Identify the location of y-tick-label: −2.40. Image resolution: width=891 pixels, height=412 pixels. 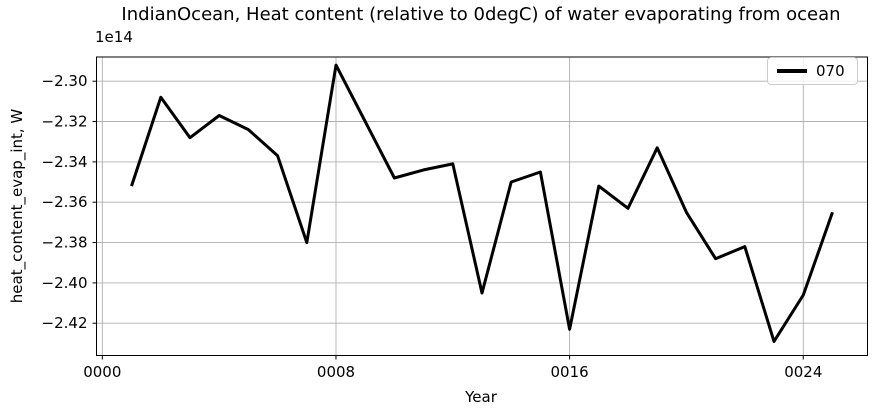
(65, 283).